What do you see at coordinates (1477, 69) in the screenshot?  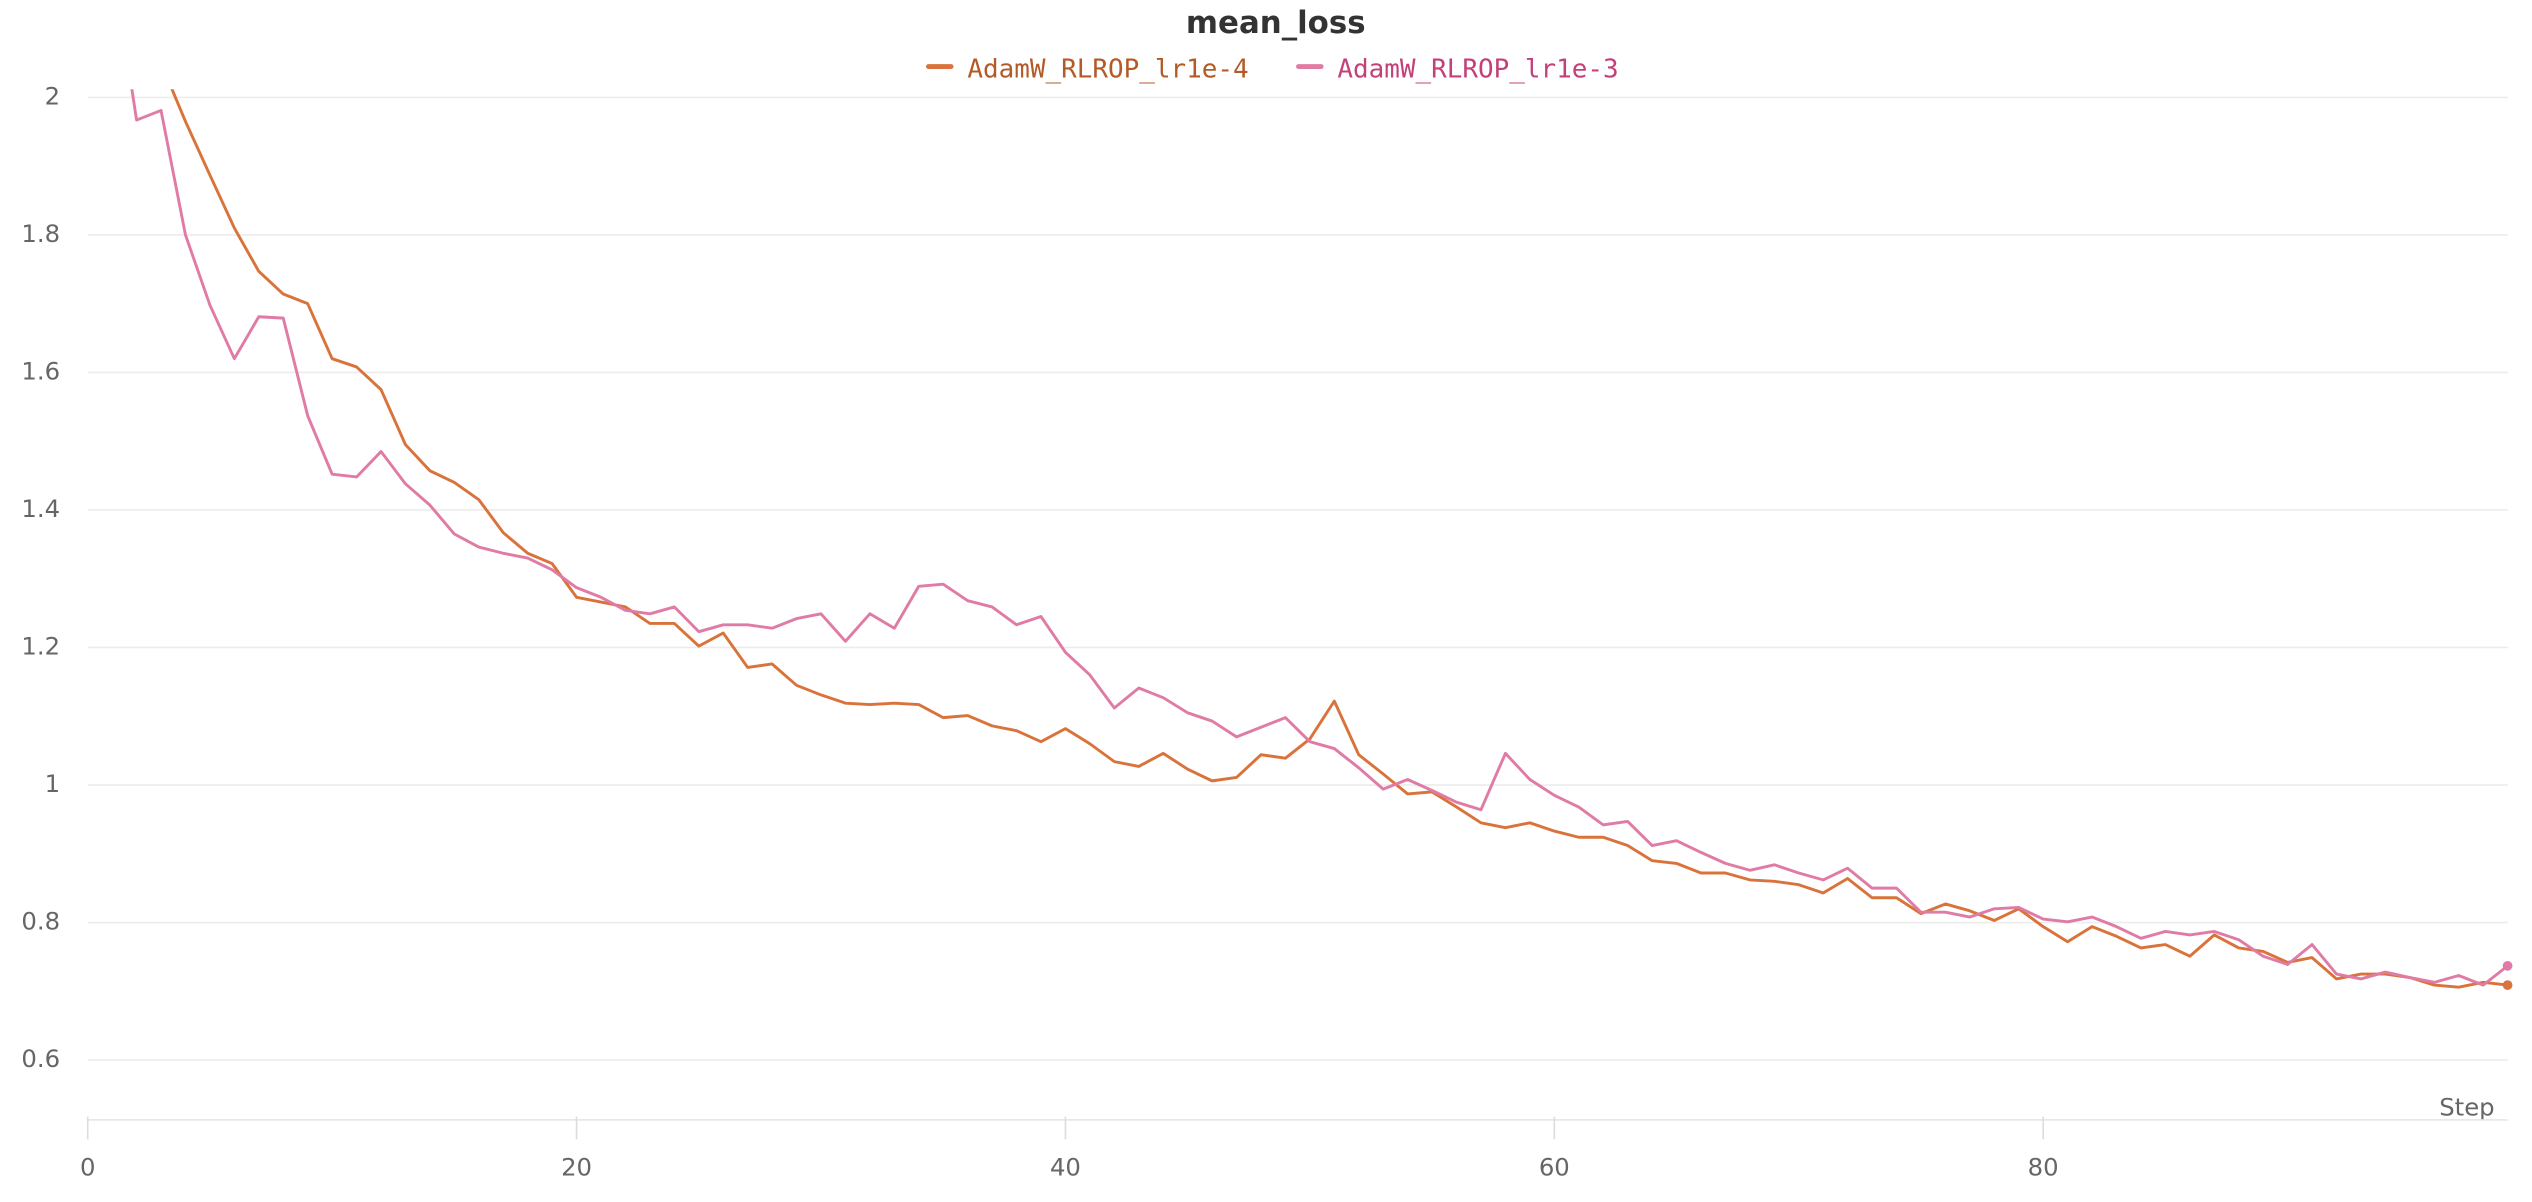 I see `legend-label: AdamW_RLROP_lr1e-3` at bounding box center [1477, 69].